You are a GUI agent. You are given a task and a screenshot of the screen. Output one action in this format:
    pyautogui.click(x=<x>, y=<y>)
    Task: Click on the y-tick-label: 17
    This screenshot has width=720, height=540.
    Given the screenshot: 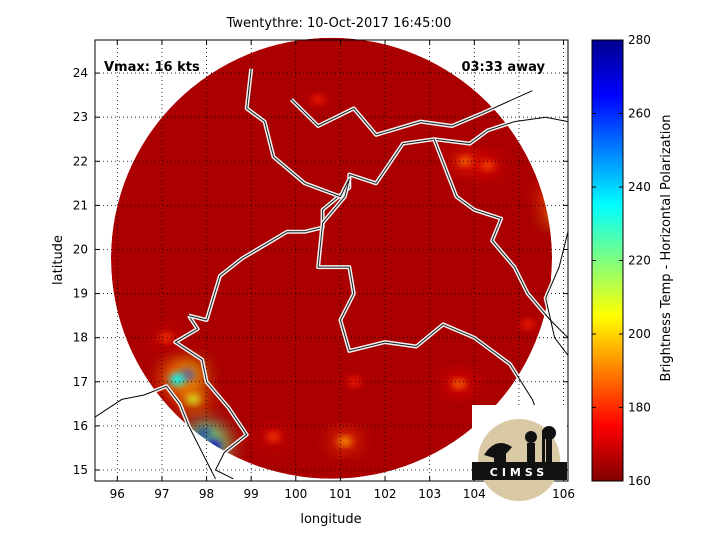 What is the action you would take?
    pyautogui.click(x=80, y=382)
    